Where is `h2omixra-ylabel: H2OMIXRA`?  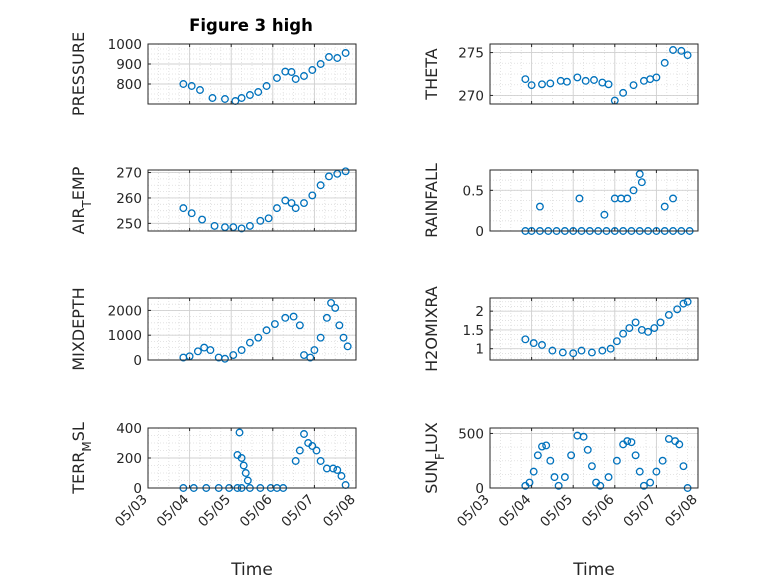 h2omixra-ylabel: H2OMIXRA is located at coordinates (431, 329).